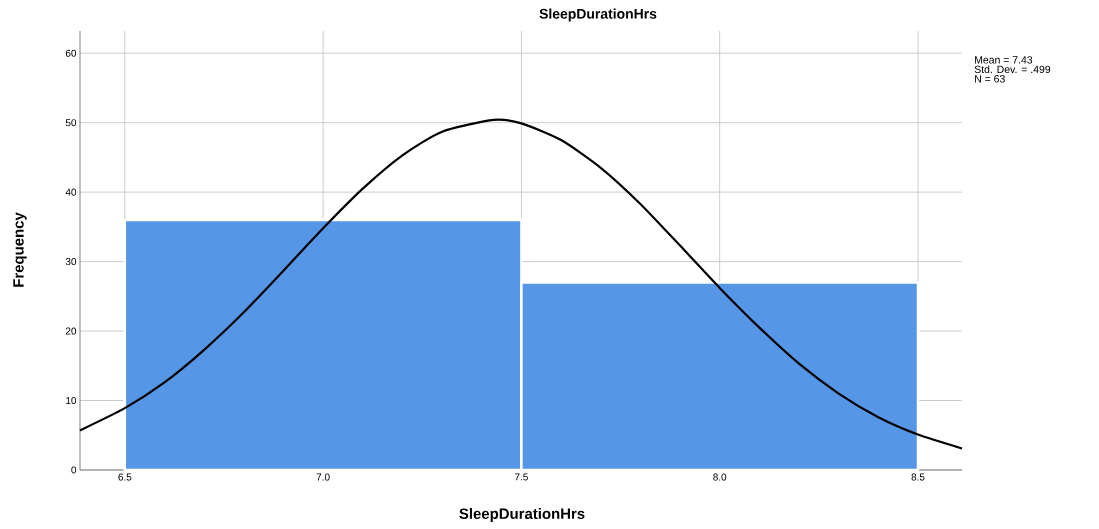 This screenshot has height=529, width=1099. What do you see at coordinates (125, 477) in the screenshot?
I see `x-tick-label: 6.5` at bounding box center [125, 477].